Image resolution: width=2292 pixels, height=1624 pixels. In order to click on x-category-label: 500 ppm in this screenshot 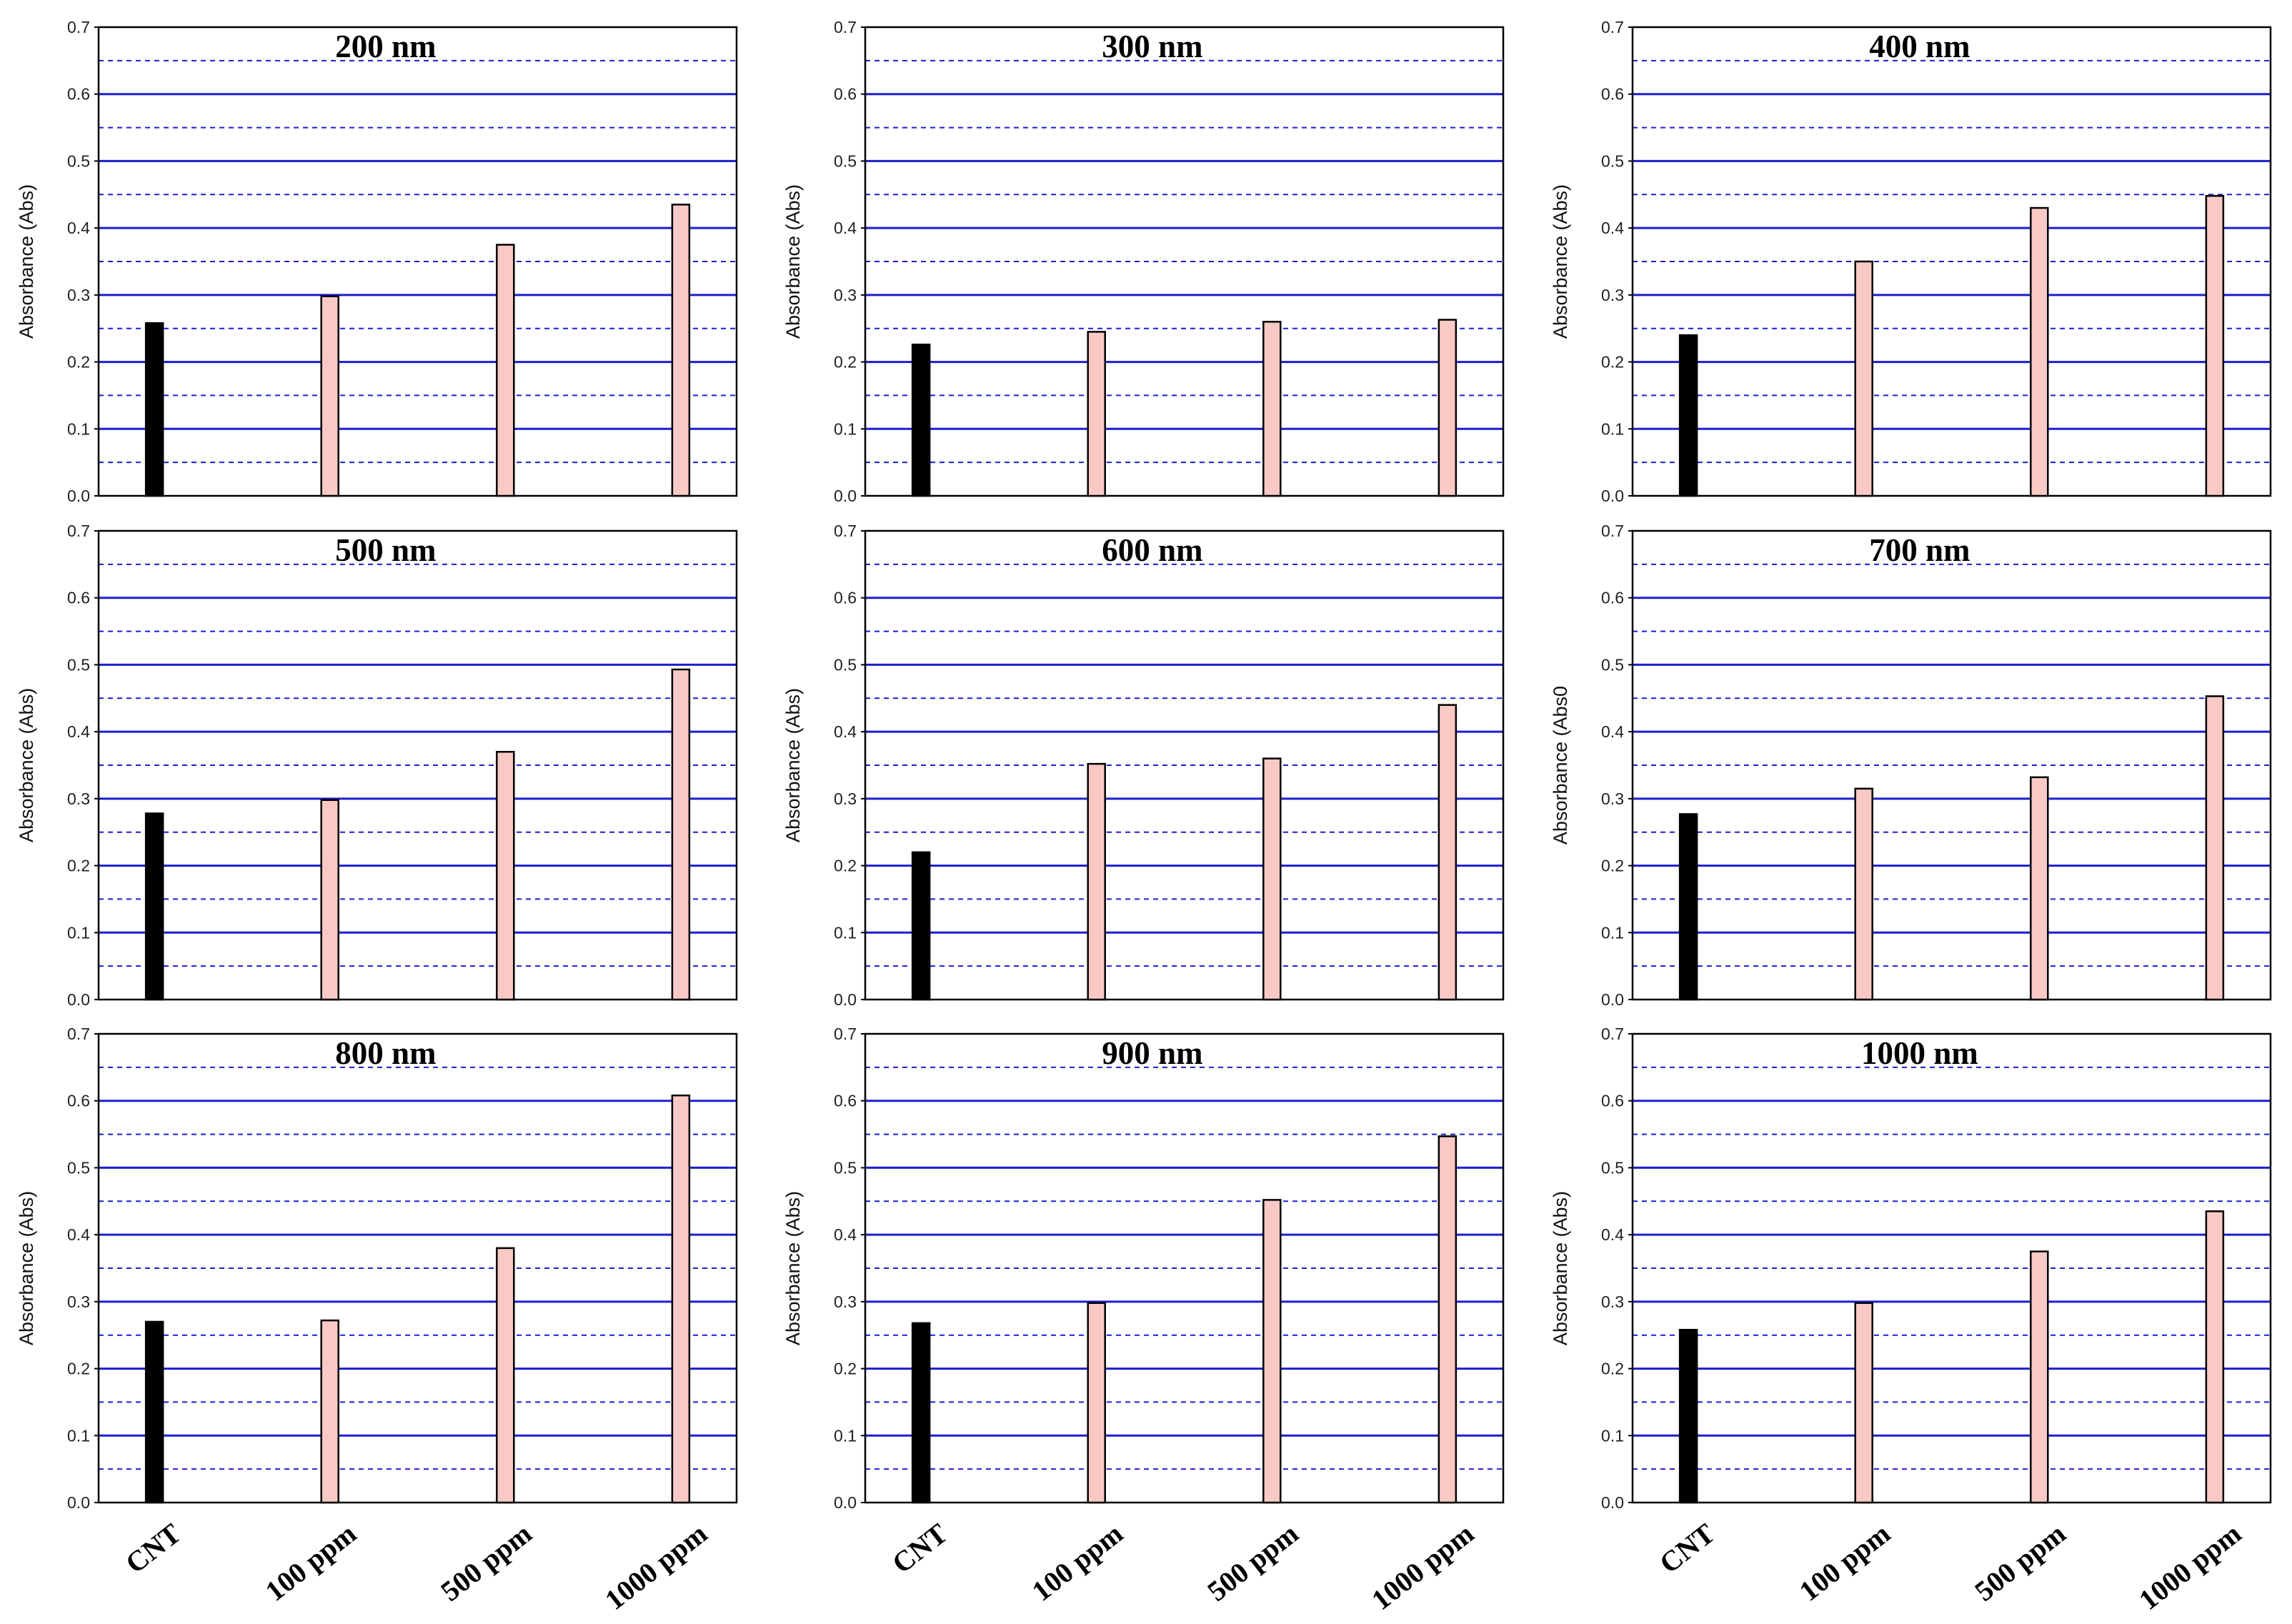, I will do `click(1252, 1562)`.